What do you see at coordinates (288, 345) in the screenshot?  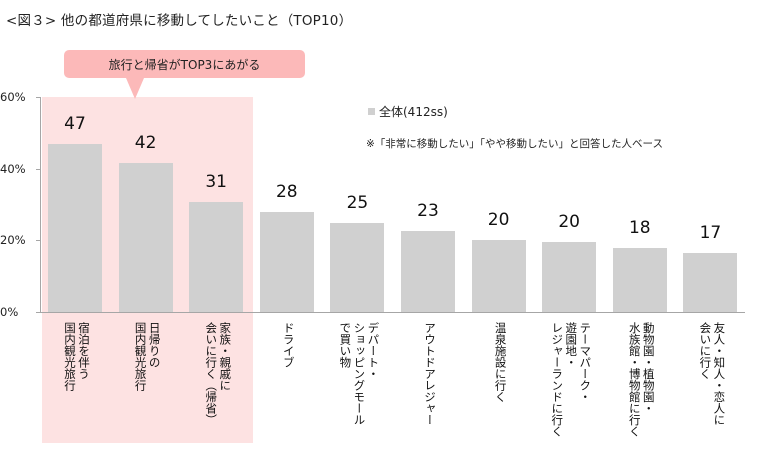 I see `category-label: ドライブ` at bounding box center [288, 345].